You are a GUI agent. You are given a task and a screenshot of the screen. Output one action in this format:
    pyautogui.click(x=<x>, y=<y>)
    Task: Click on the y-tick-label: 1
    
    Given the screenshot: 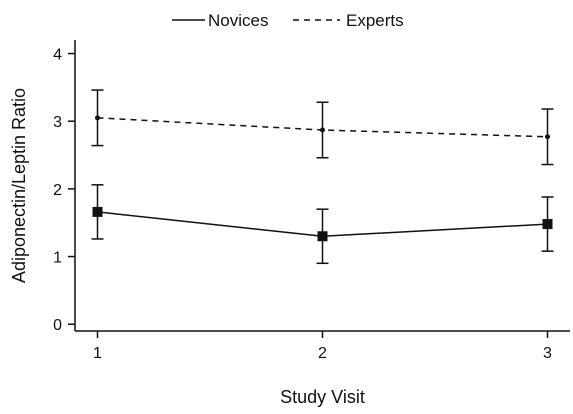 What is the action you would take?
    pyautogui.click(x=57, y=258)
    